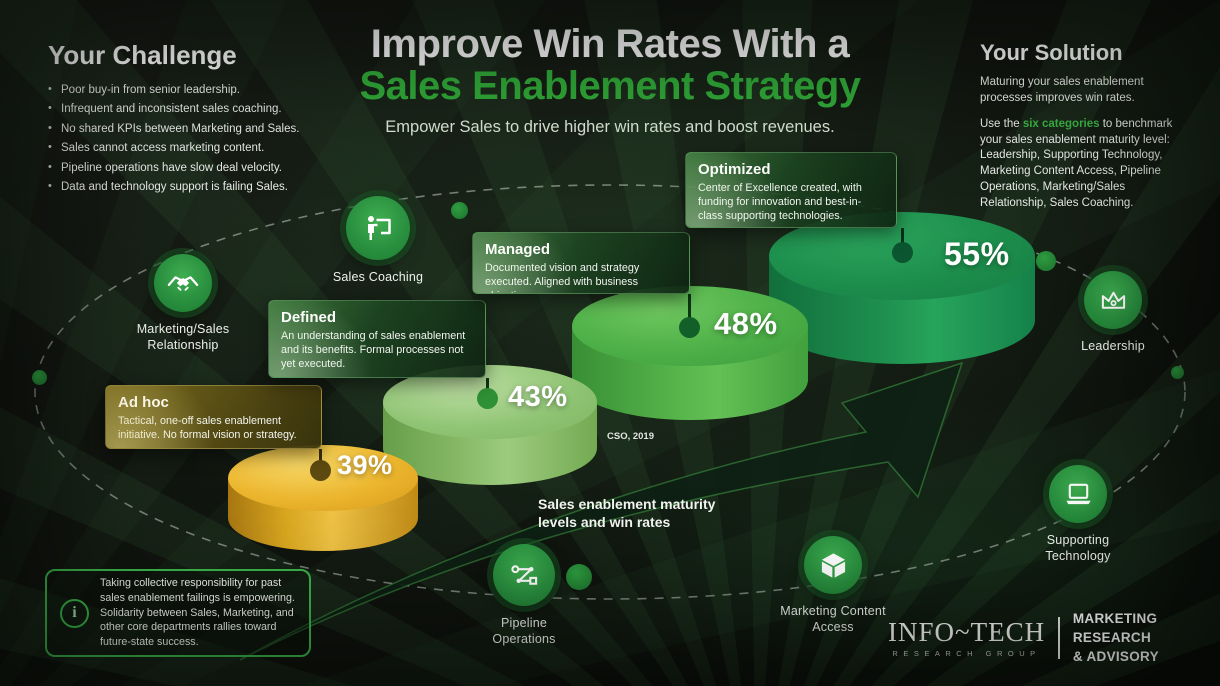  What do you see at coordinates (490, 425) in the screenshot?
I see `cylinder-defined` at bounding box center [490, 425].